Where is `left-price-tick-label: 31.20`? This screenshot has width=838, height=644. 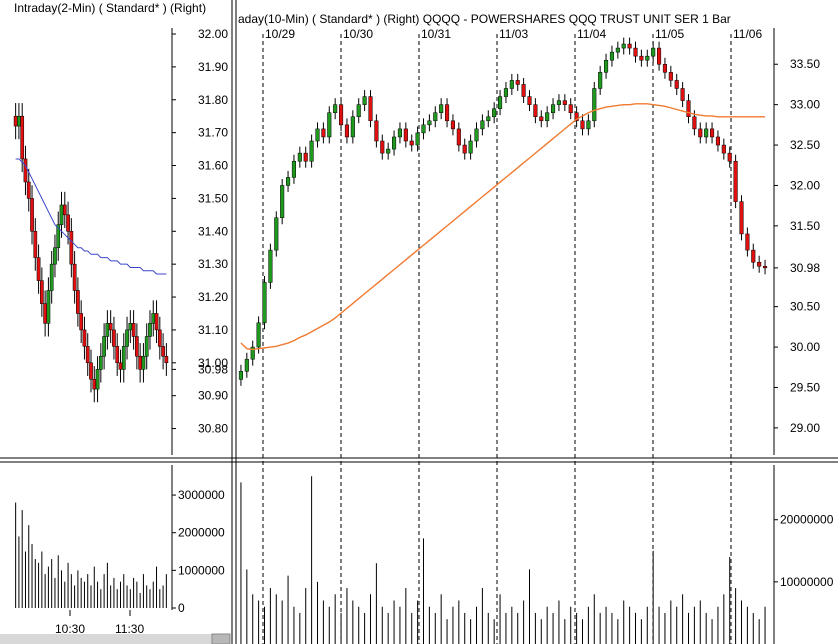 left-price-tick-label: 31.20 is located at coordinates (213, 297).